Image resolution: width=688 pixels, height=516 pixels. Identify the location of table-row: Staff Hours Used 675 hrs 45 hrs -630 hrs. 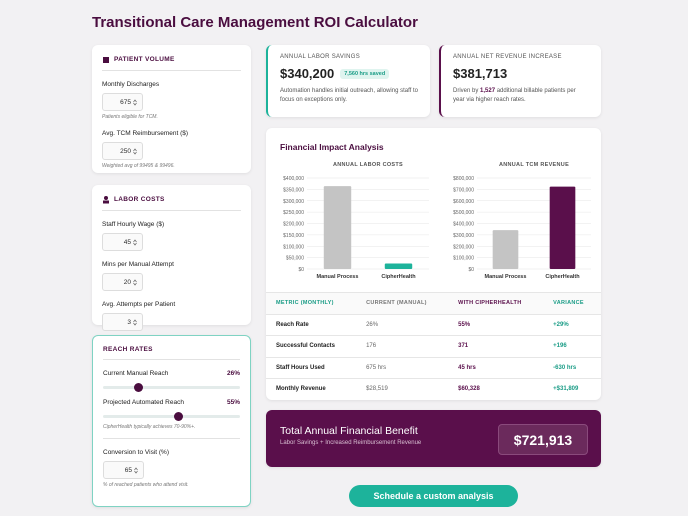
(433, 368).